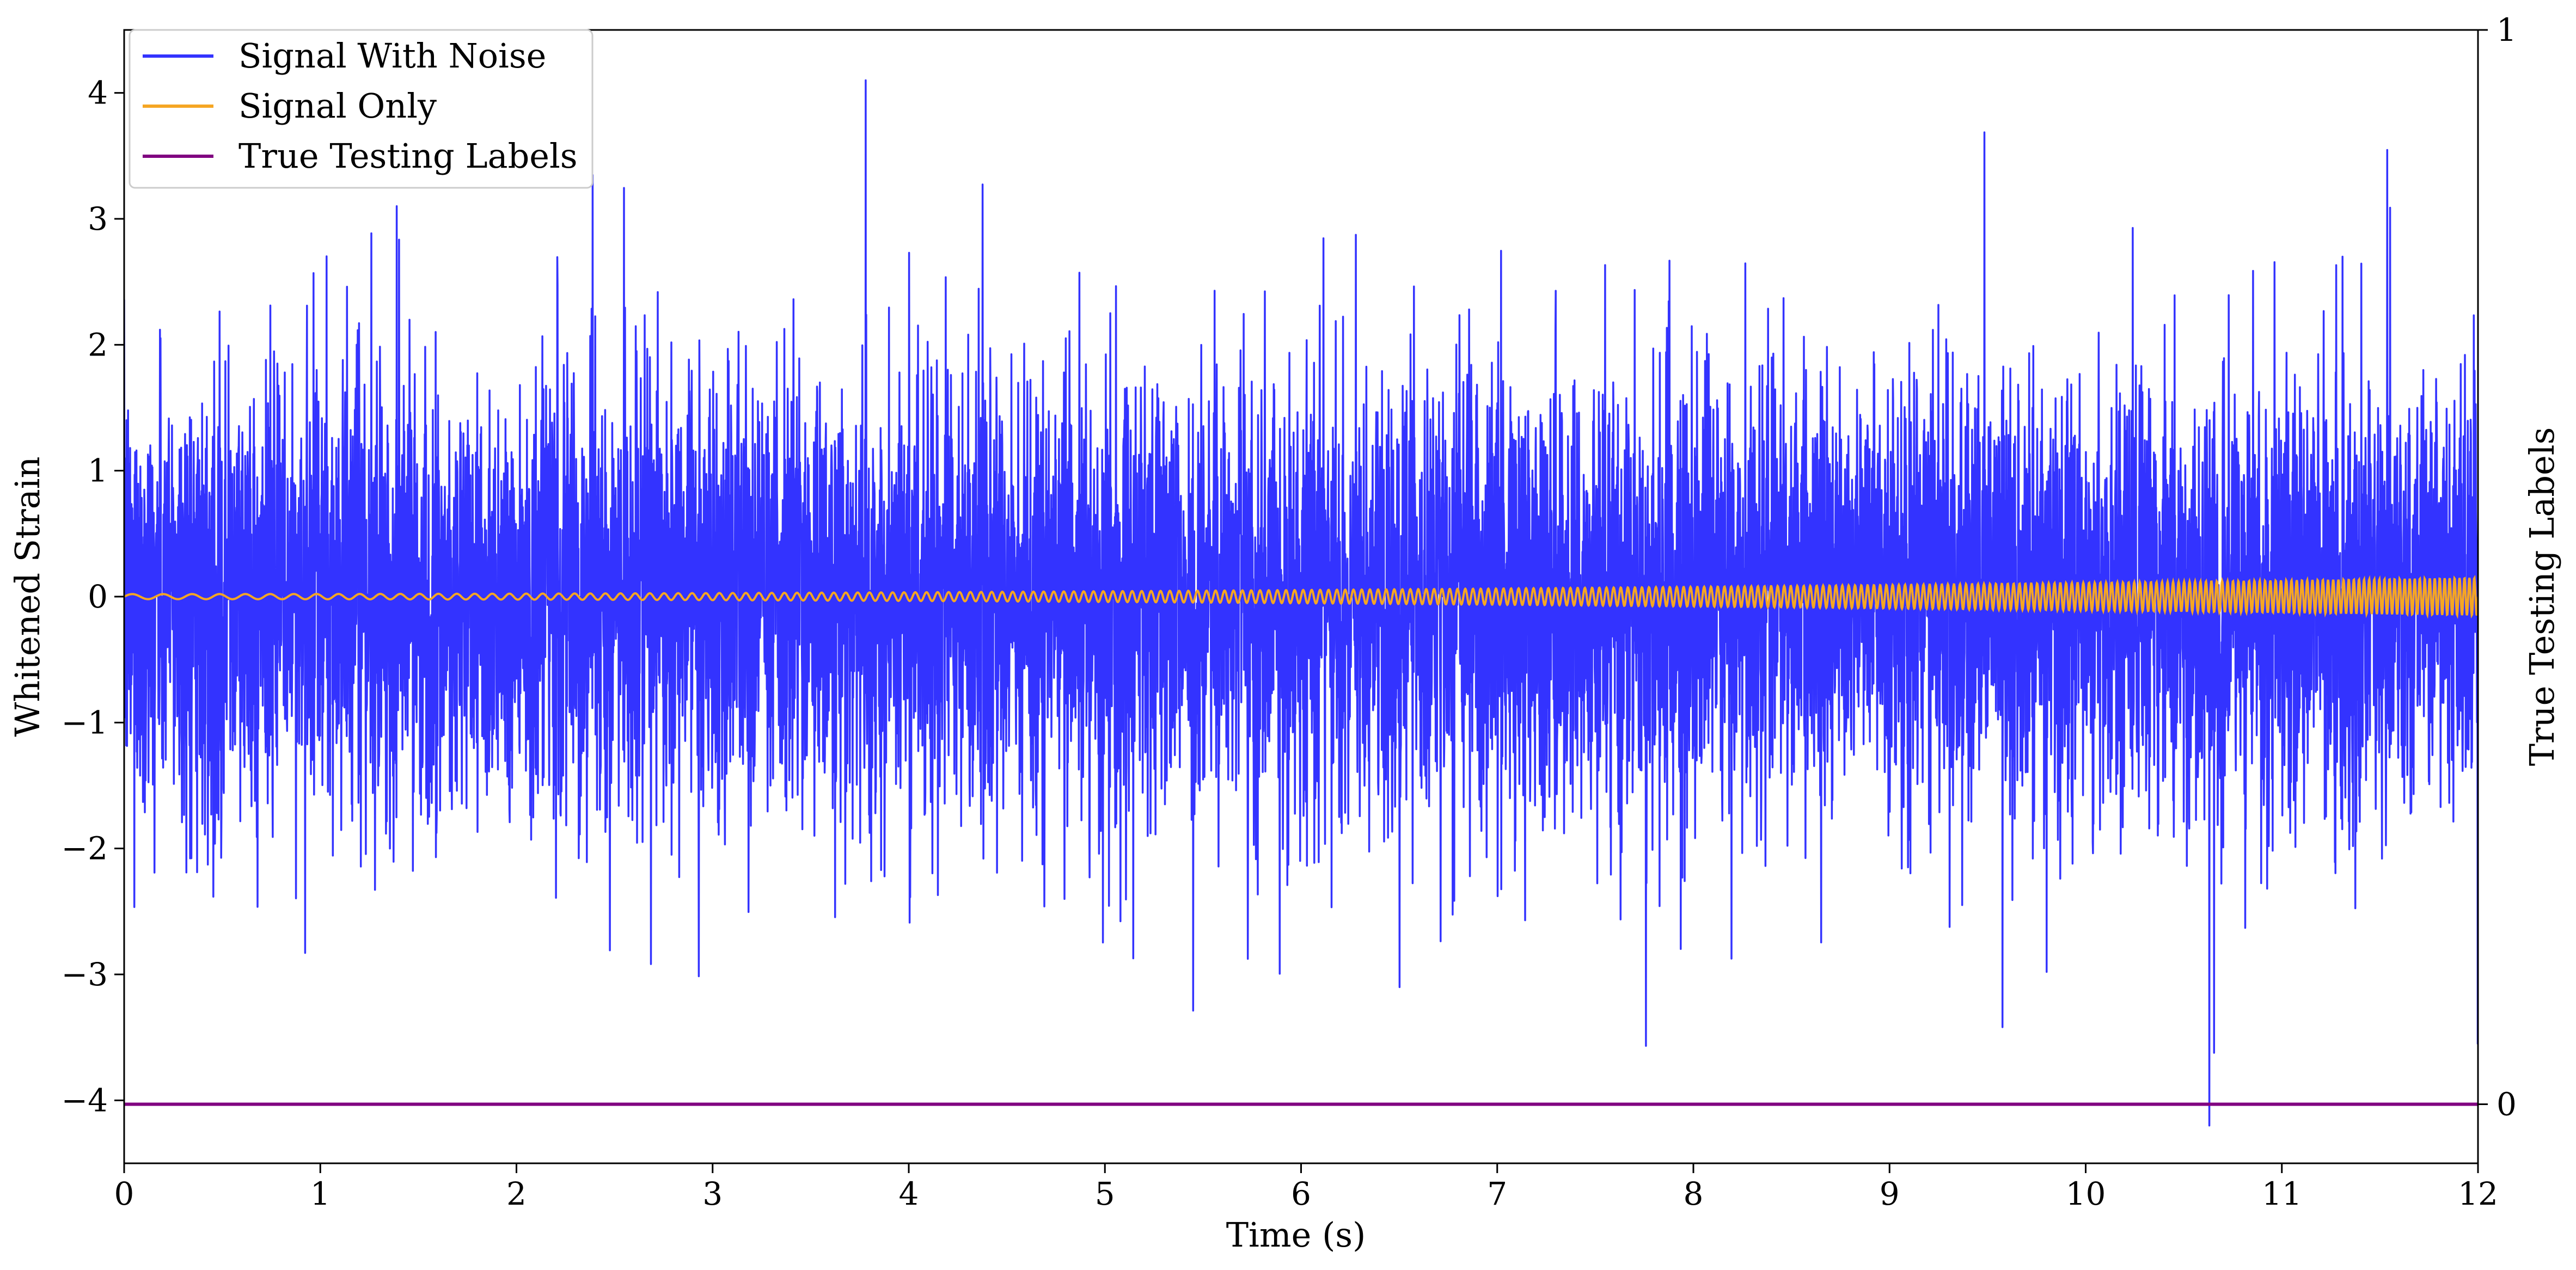 The height and width of the screenshot is (1270, 2576). I want to click on y-tick-label: 2, so click(98, 344).